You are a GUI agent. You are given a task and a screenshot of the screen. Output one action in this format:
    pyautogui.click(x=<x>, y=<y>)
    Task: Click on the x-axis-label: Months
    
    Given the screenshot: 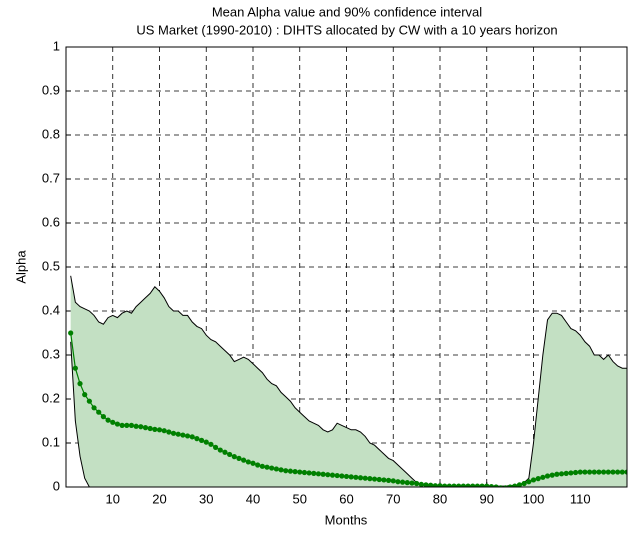 What is the action you would take?
    pyautogui.click(x=346, y=519)
    